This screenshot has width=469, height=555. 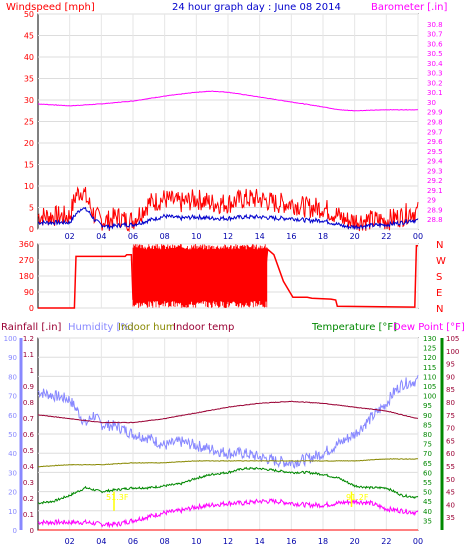 What do you see at coordinates (450, 390) in the screenshot?
I see `dew-tick: 85` at bounding box center [450, 390].